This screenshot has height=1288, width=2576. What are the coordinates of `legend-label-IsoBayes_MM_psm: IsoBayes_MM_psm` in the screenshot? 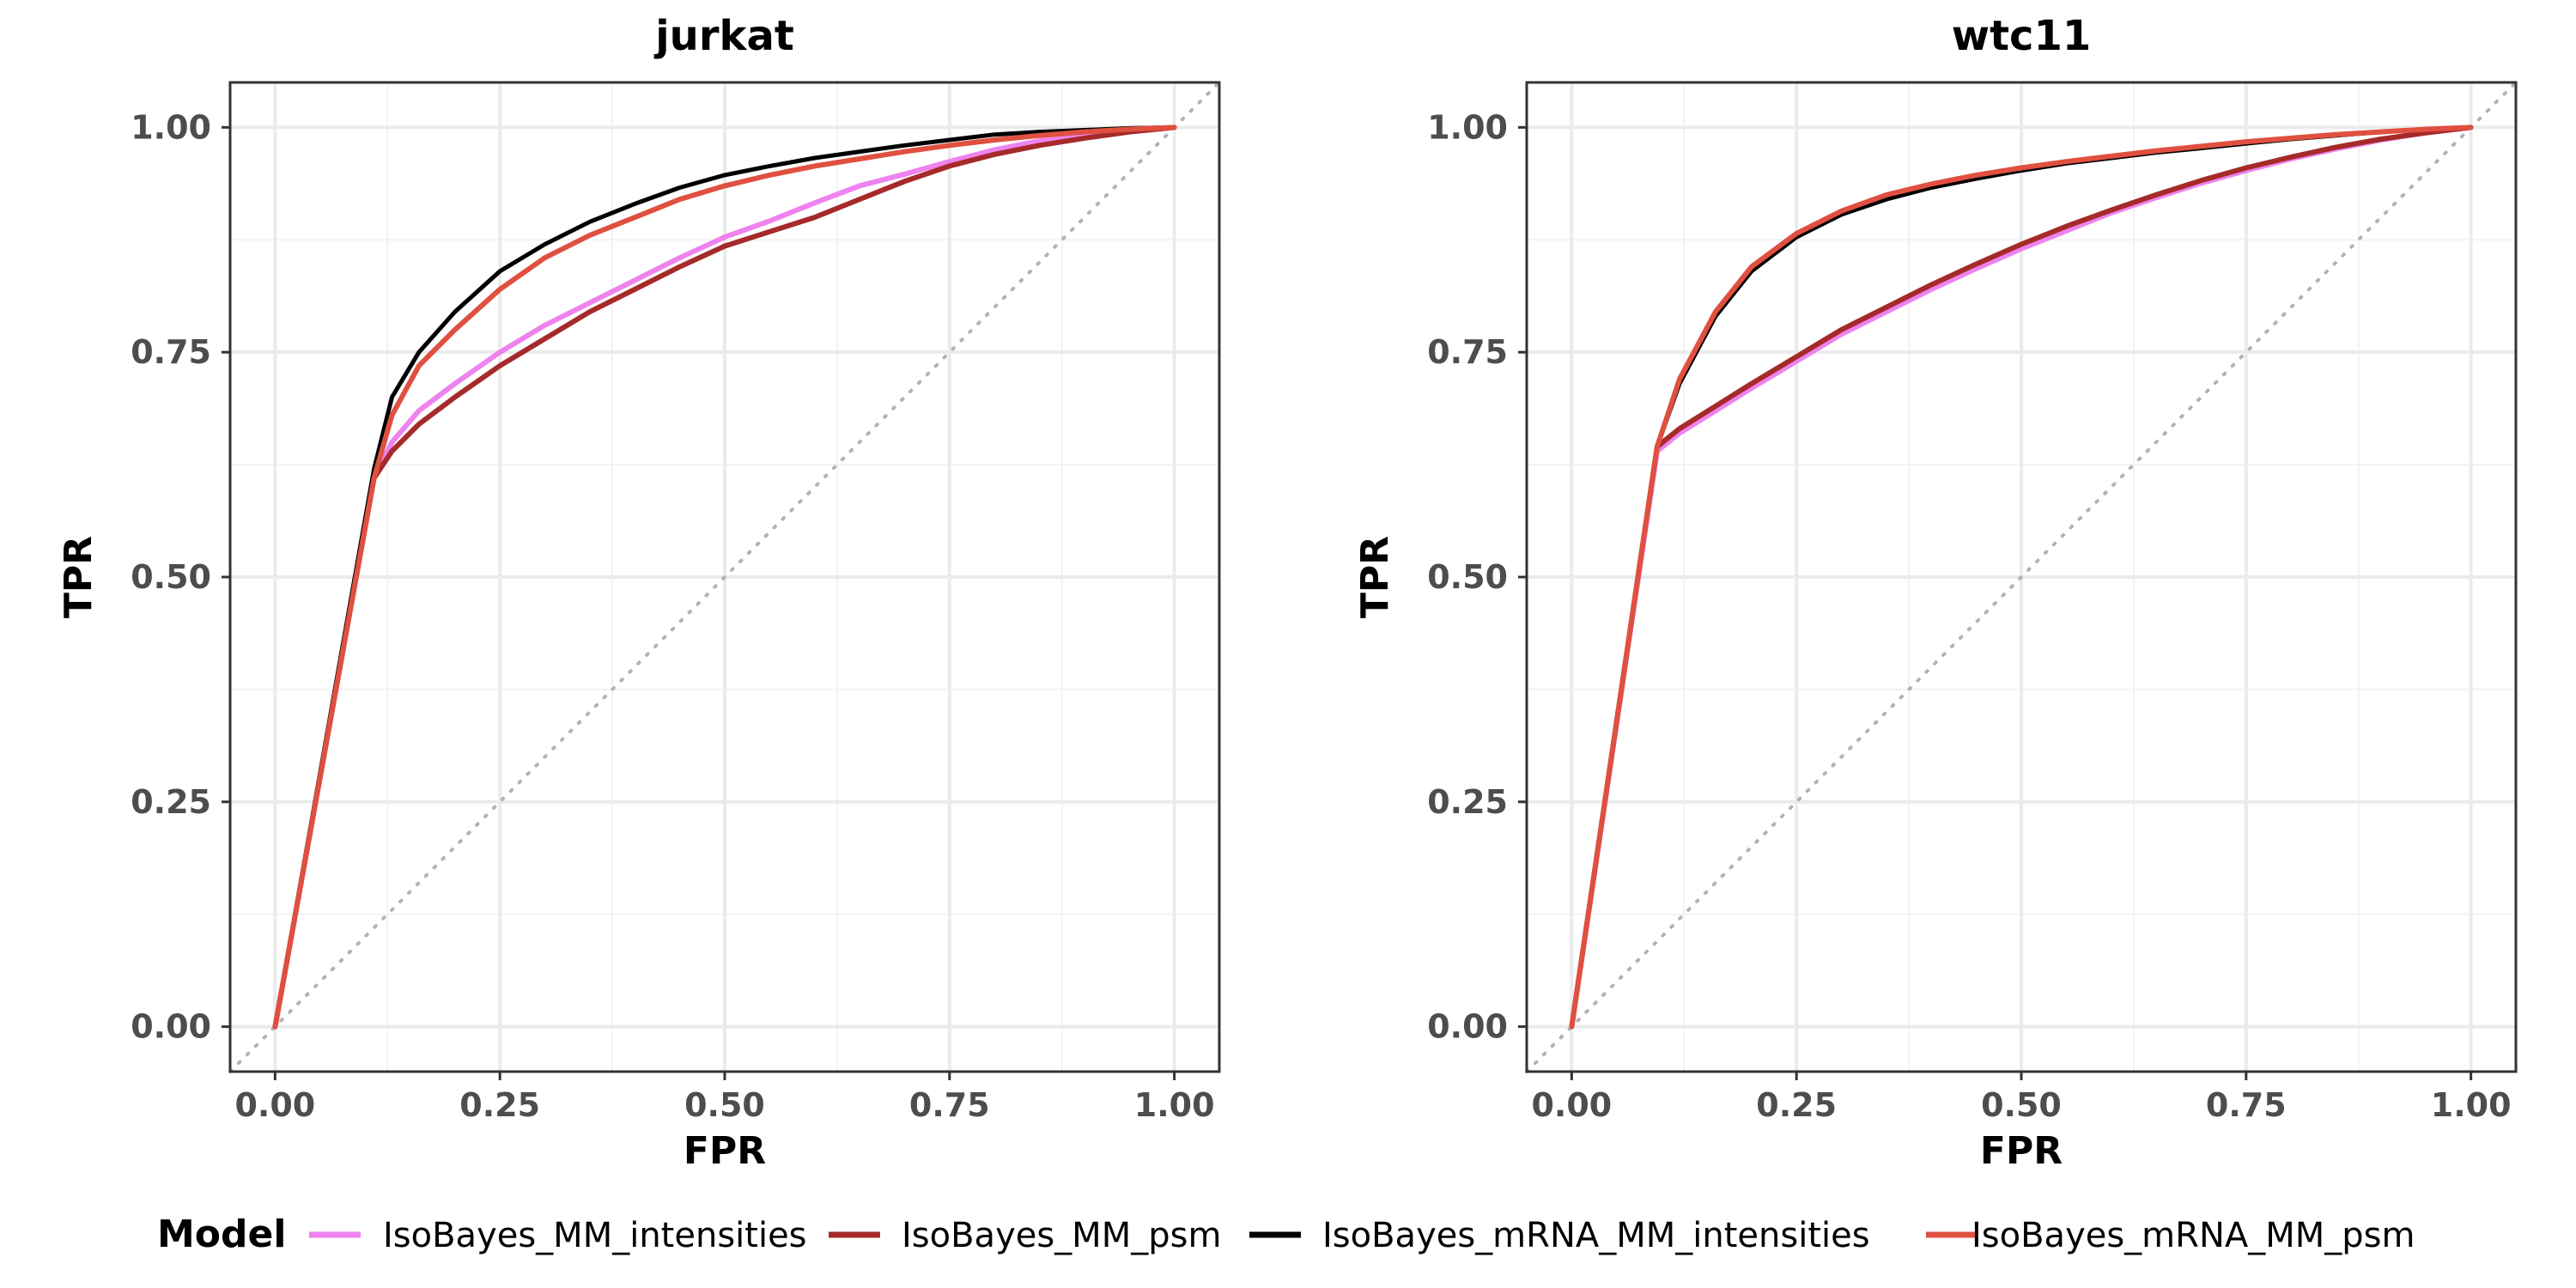 It's located at (1061, 1235).